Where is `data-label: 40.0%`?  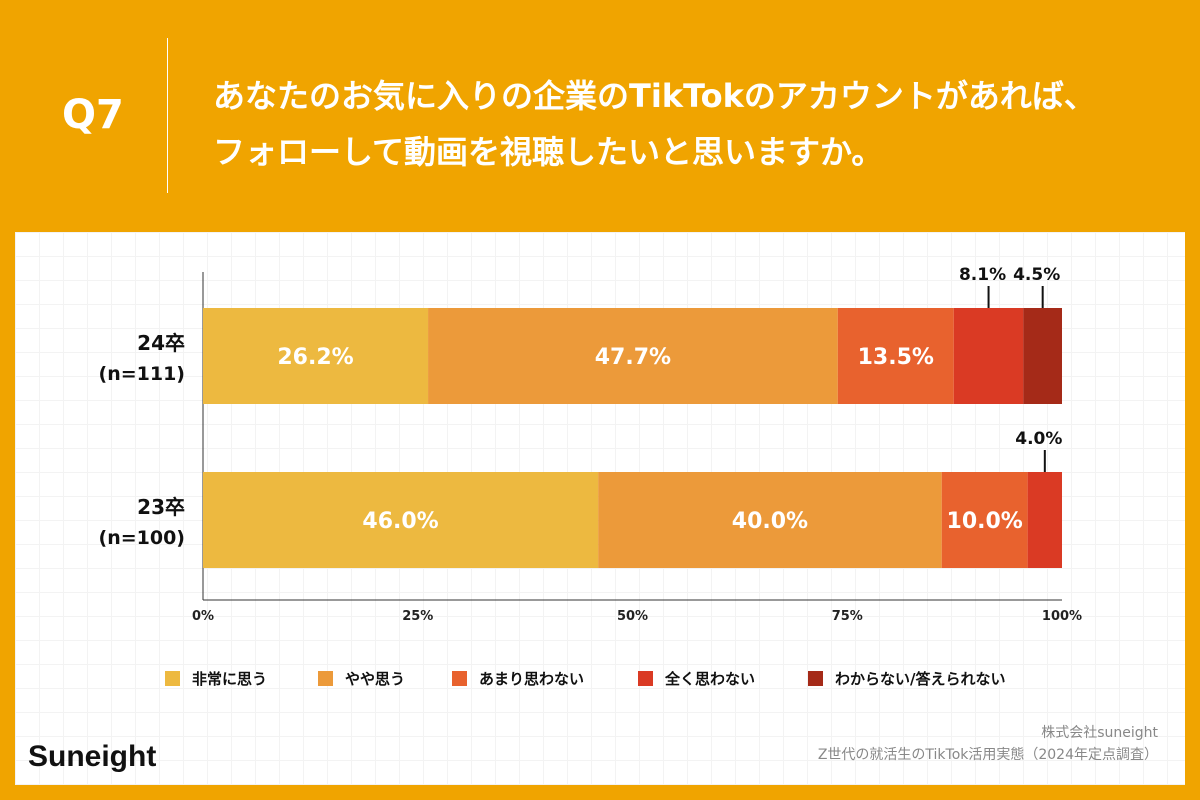 data-label: 40.0% is located at coordinates (770, 521).